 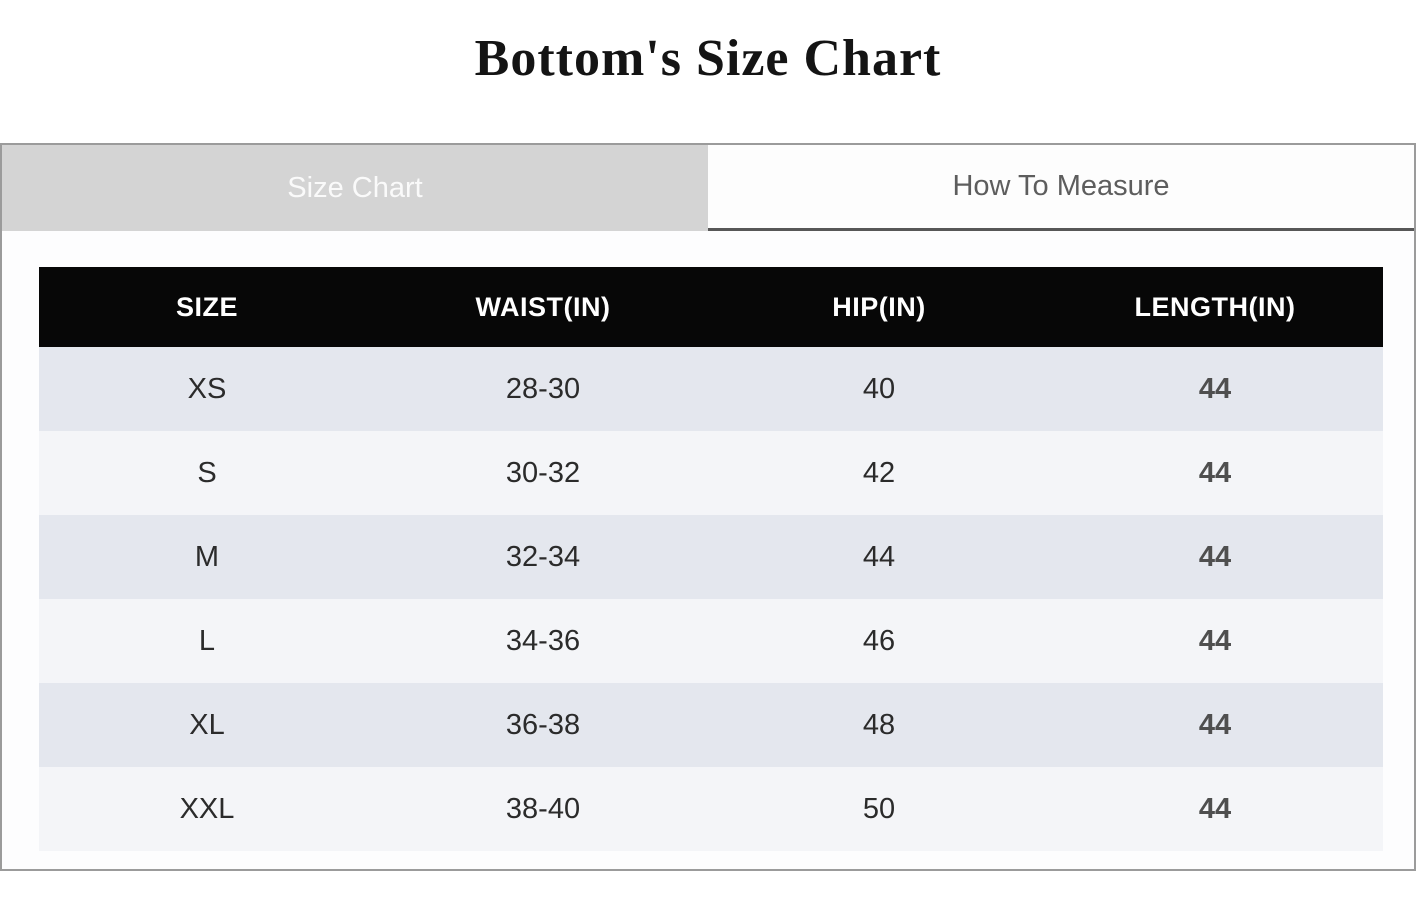 What do you see at coordinates (543, 556) in the screenshot?
I see `waist-cell: 32-34` at bounding box center [543, 556].